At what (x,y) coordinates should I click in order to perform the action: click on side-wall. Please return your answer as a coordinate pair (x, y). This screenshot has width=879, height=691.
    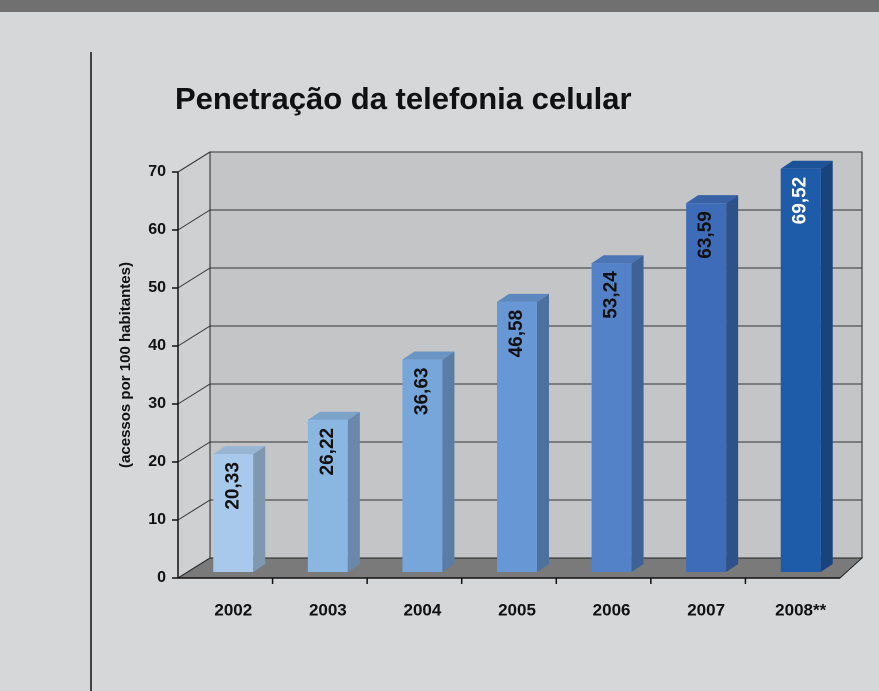
    Looking at the image, I should click on (194, 365).